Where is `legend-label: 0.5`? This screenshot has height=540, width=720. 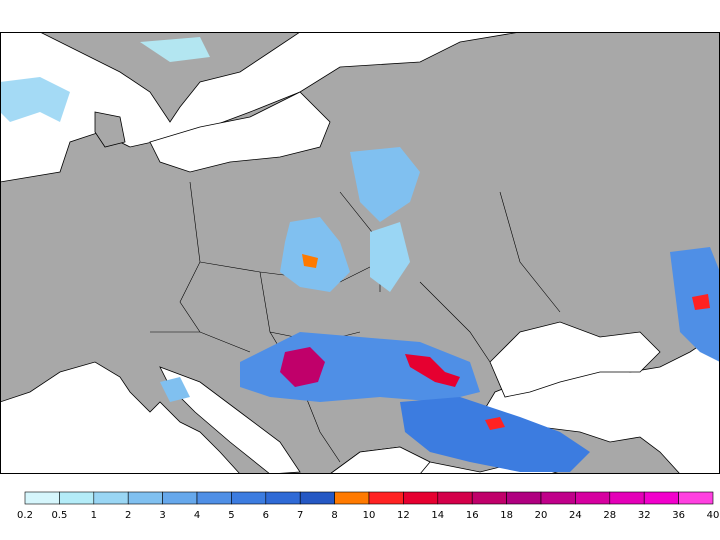 legend-label: 0.5 is located at coordinates (59, 515).